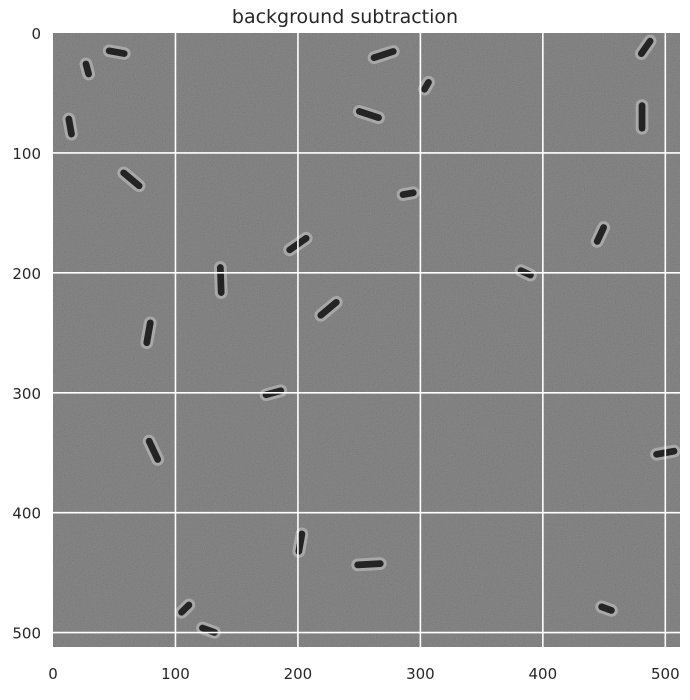  What do you see at coordinates (665, 674) in the screenshot?
I see `x-tick-label: 500` at bounding box center [665, 674].